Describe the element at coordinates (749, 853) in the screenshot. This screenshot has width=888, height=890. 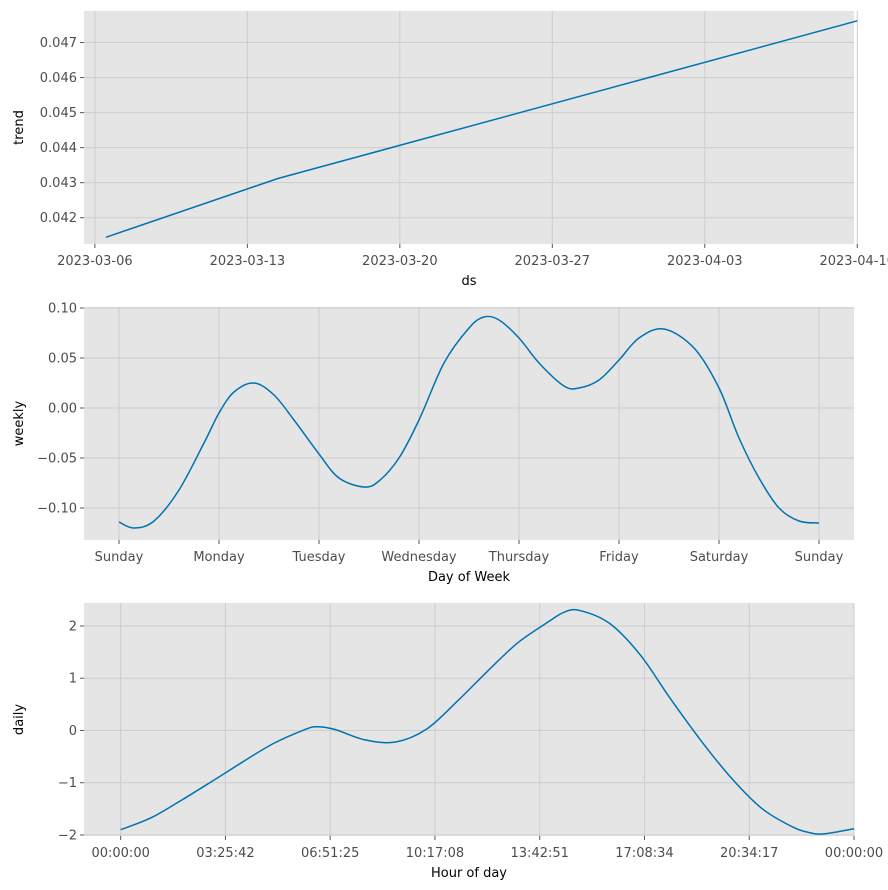
I see `daily-xtick-label-6: 20:34:17` at that location.